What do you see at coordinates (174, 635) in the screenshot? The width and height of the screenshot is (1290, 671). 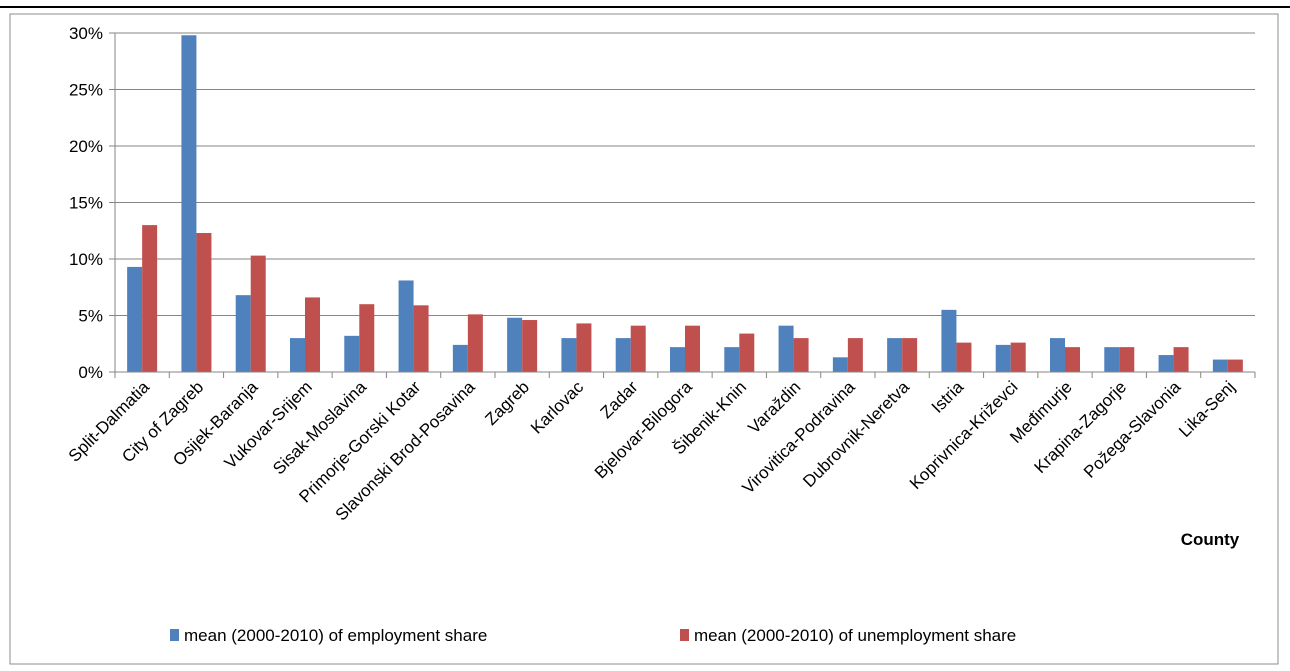 I see `legend-swatch-employment` at bounding box center [174, 635].